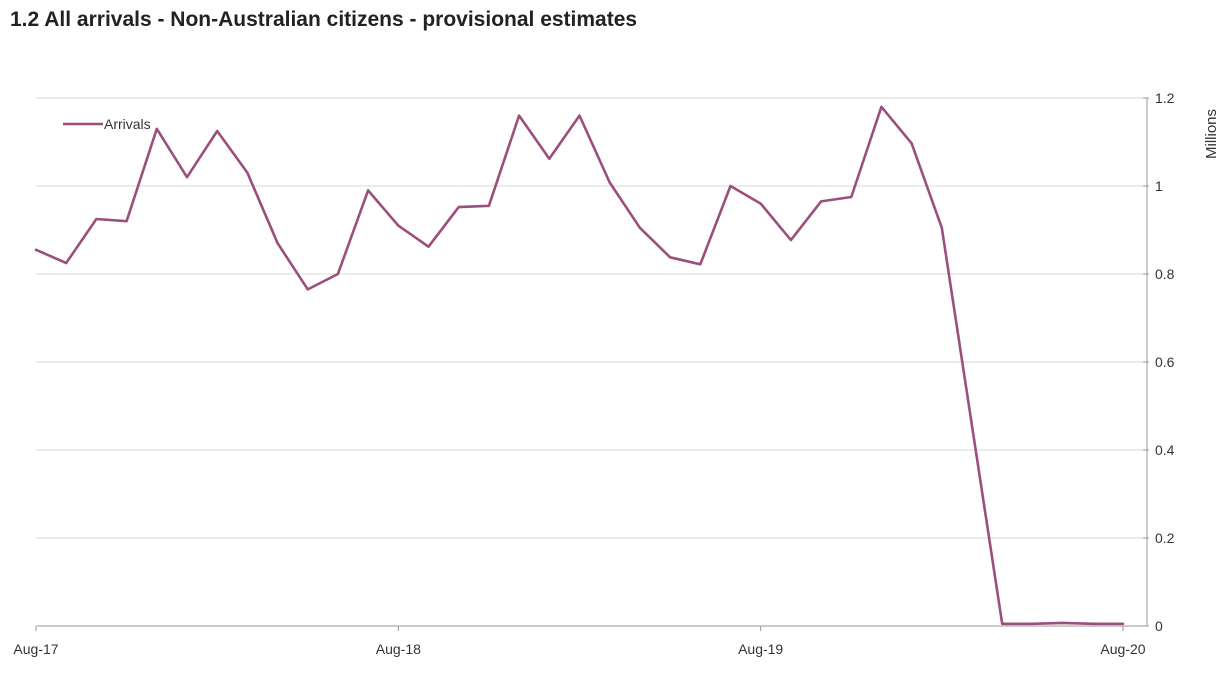 The width and height of the screenshot is (1230, 689). Describe the element at coordinates (398, 649) in the screenshot. I see `x-tick-label: Aug-18` at that location.